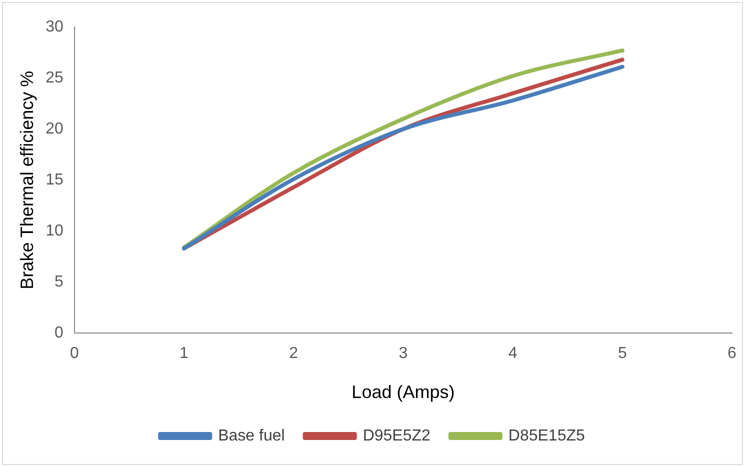  What do you see at coordinates (55, 180) in the screenshot?
I see `y-tick-label: 15` at bounding box center [55, 180].